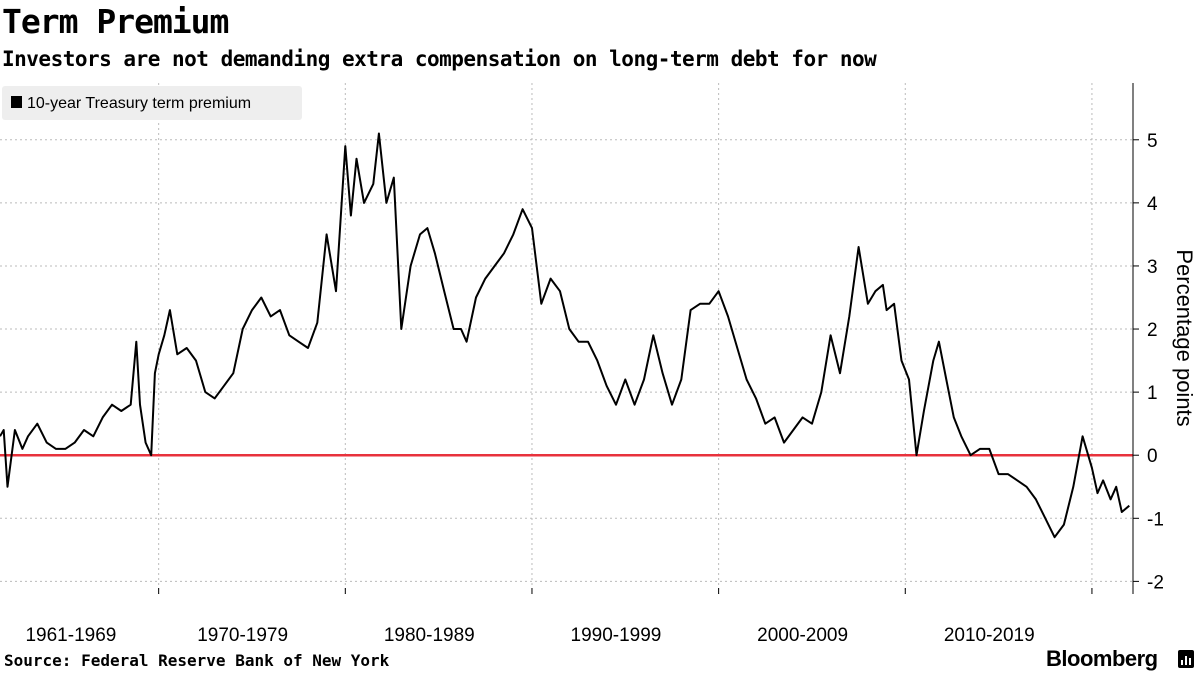 The height and width of the screenshot is (675, 1200). What do you see at coordinates (1184, 337) in the screenshot?
I see `y-axis-label: Percentage points` at bounding box center [1184, 337].